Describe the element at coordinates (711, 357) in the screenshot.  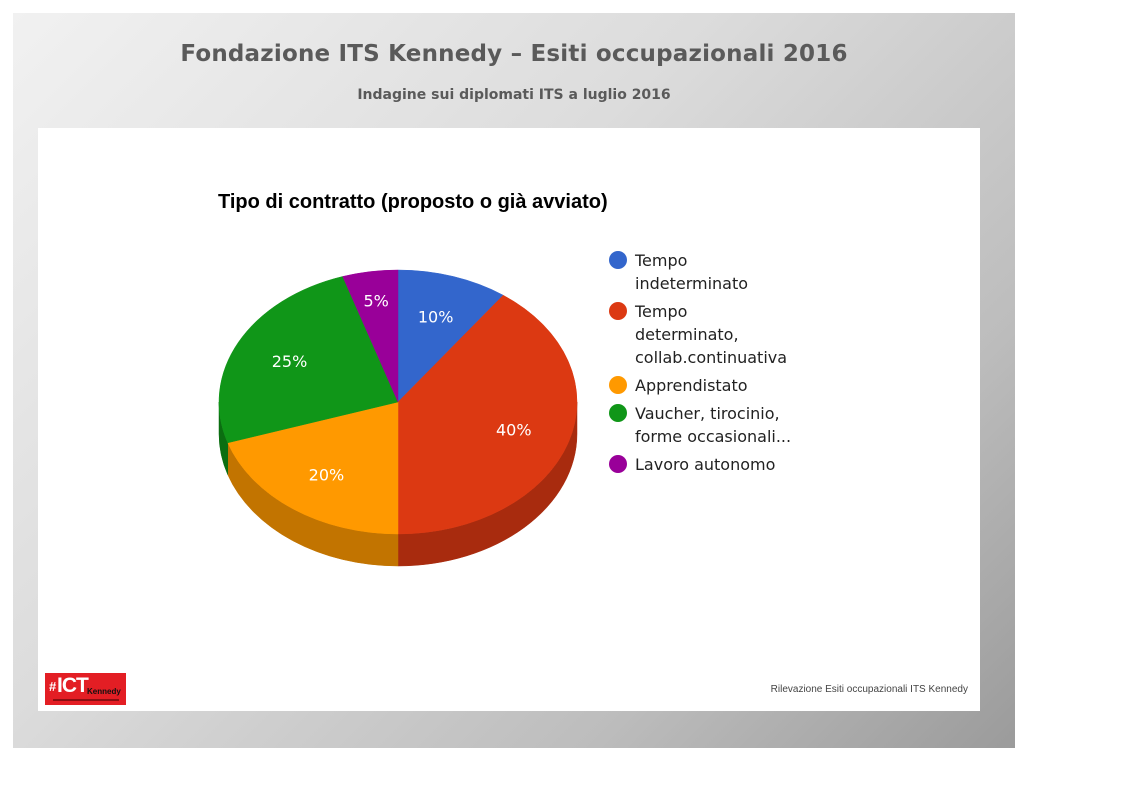
I see `legend-label-1: collab.continuativa` at that location.